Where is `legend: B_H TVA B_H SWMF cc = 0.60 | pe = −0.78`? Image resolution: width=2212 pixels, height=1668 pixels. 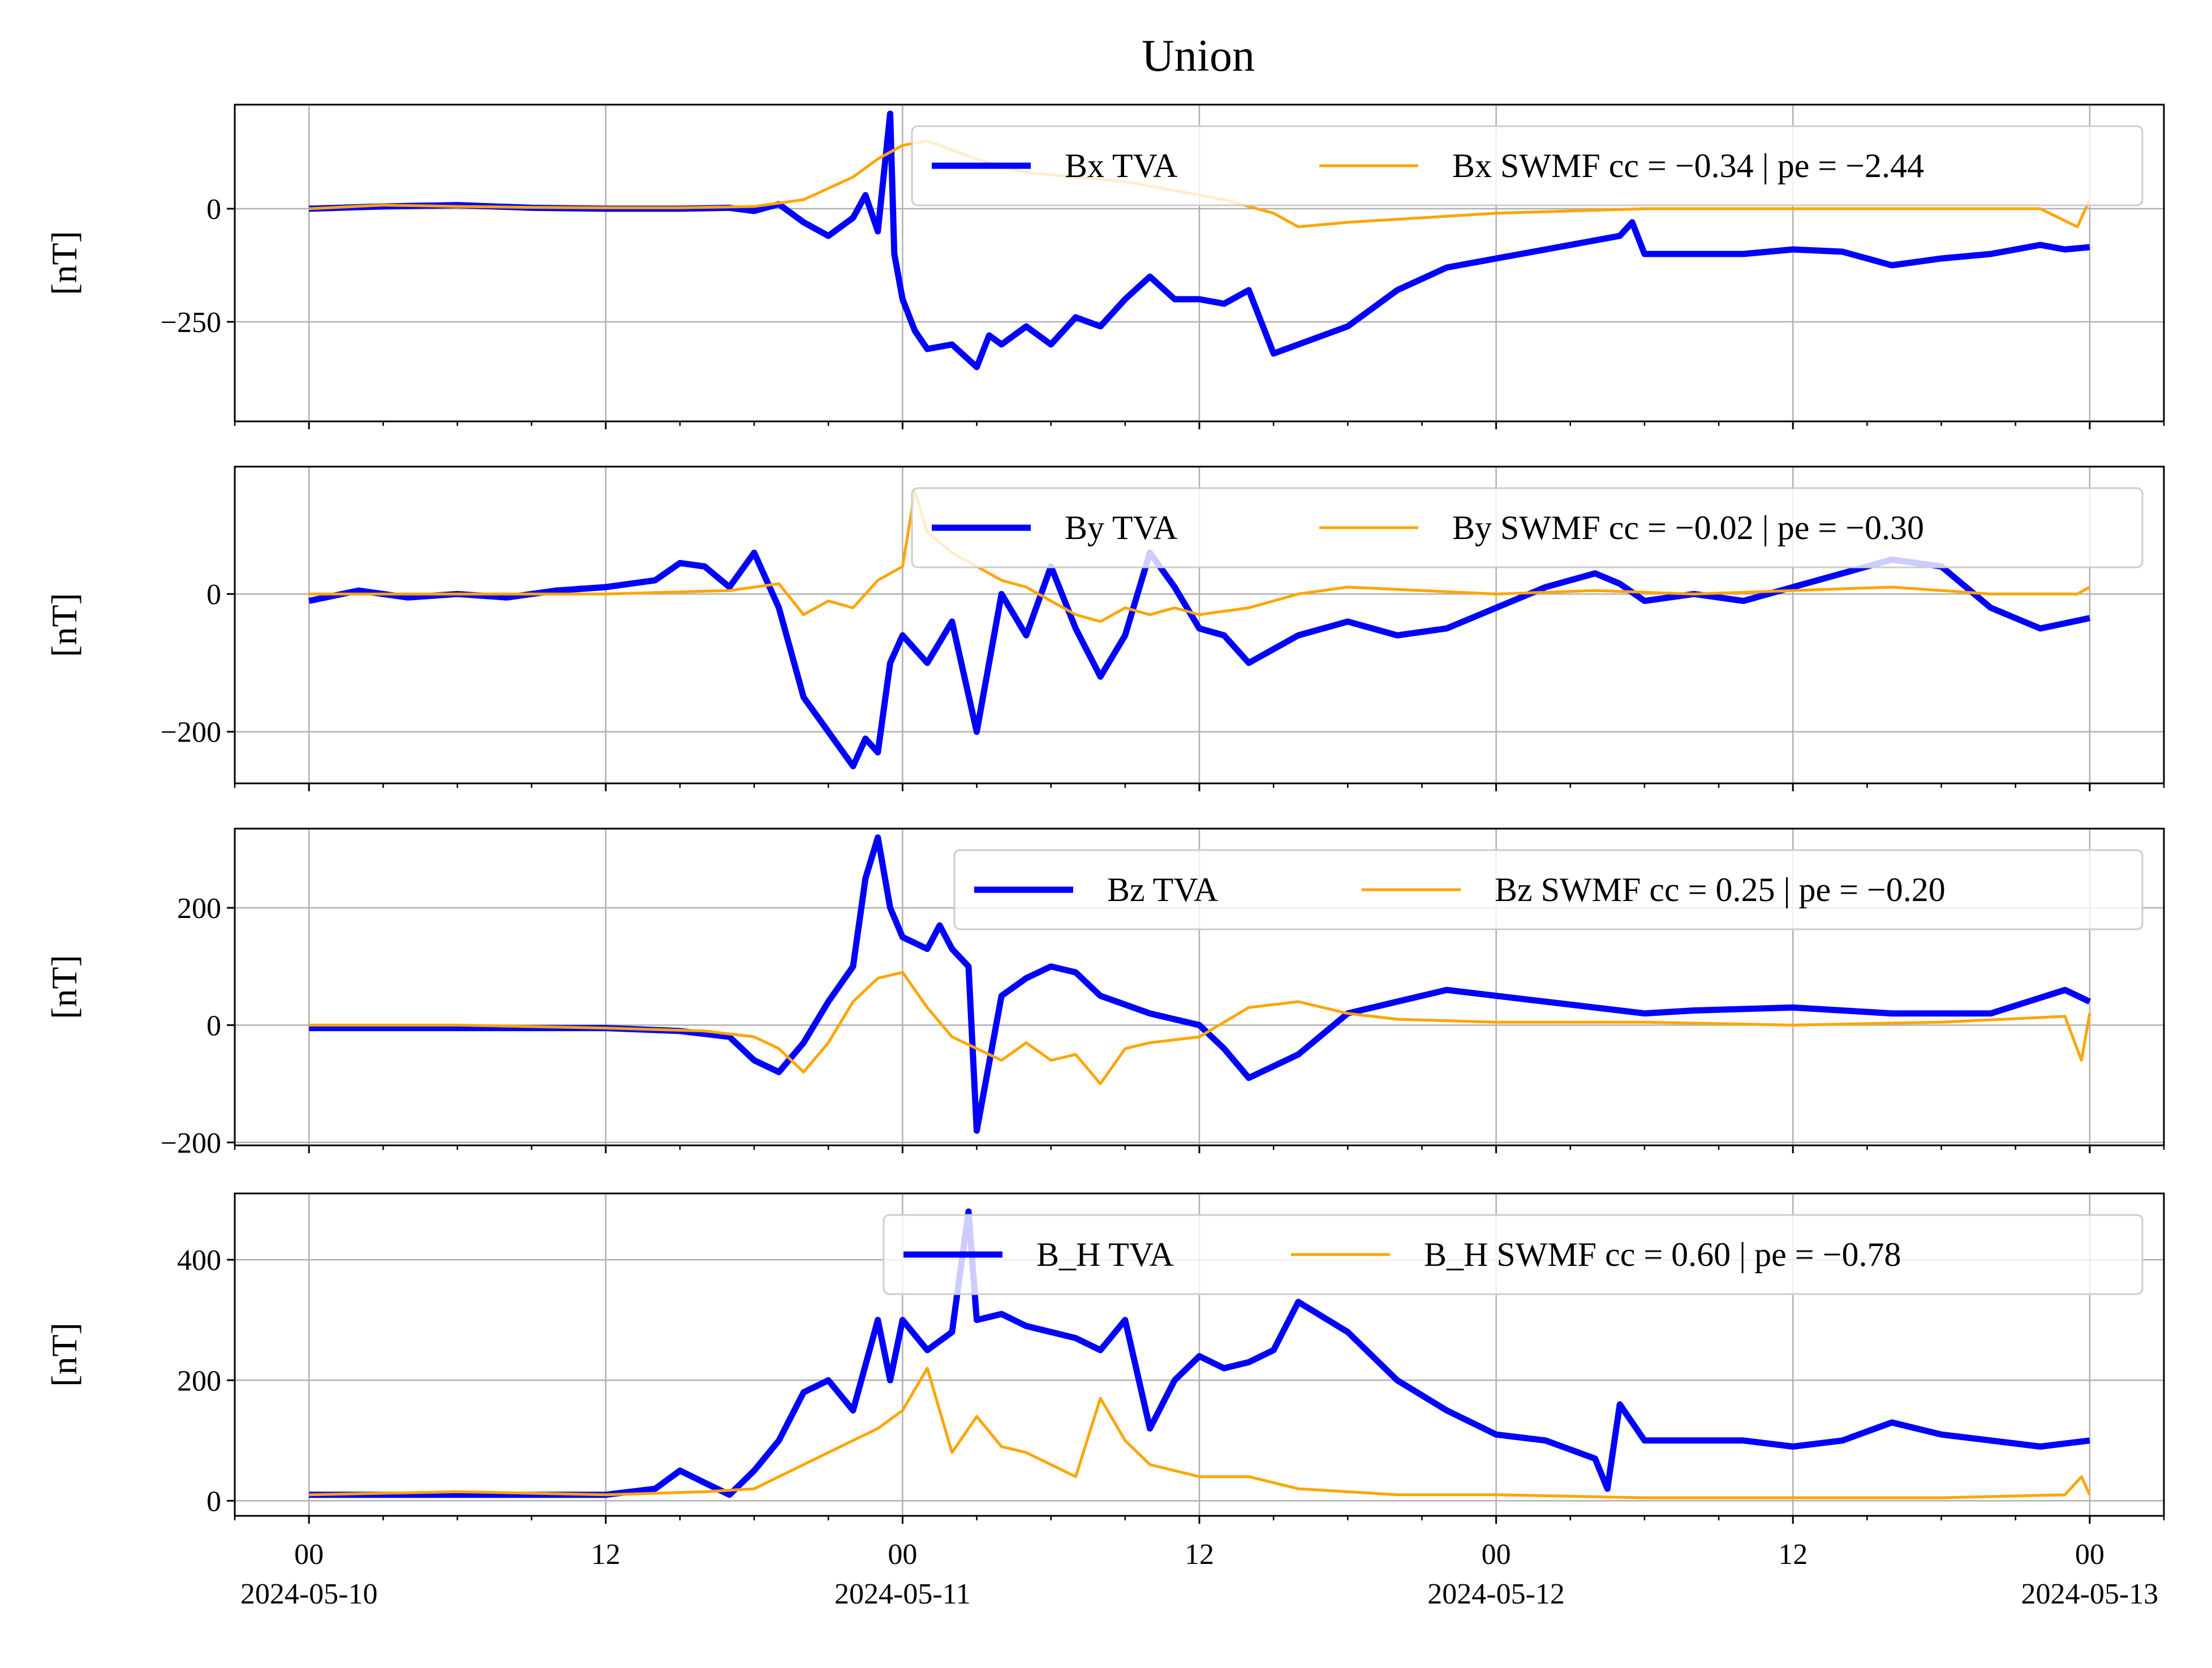 legend: B_H TVA B_H SWMF cc = 0.60 | pe = −0.78 is located at coordinates (1513, 1255).